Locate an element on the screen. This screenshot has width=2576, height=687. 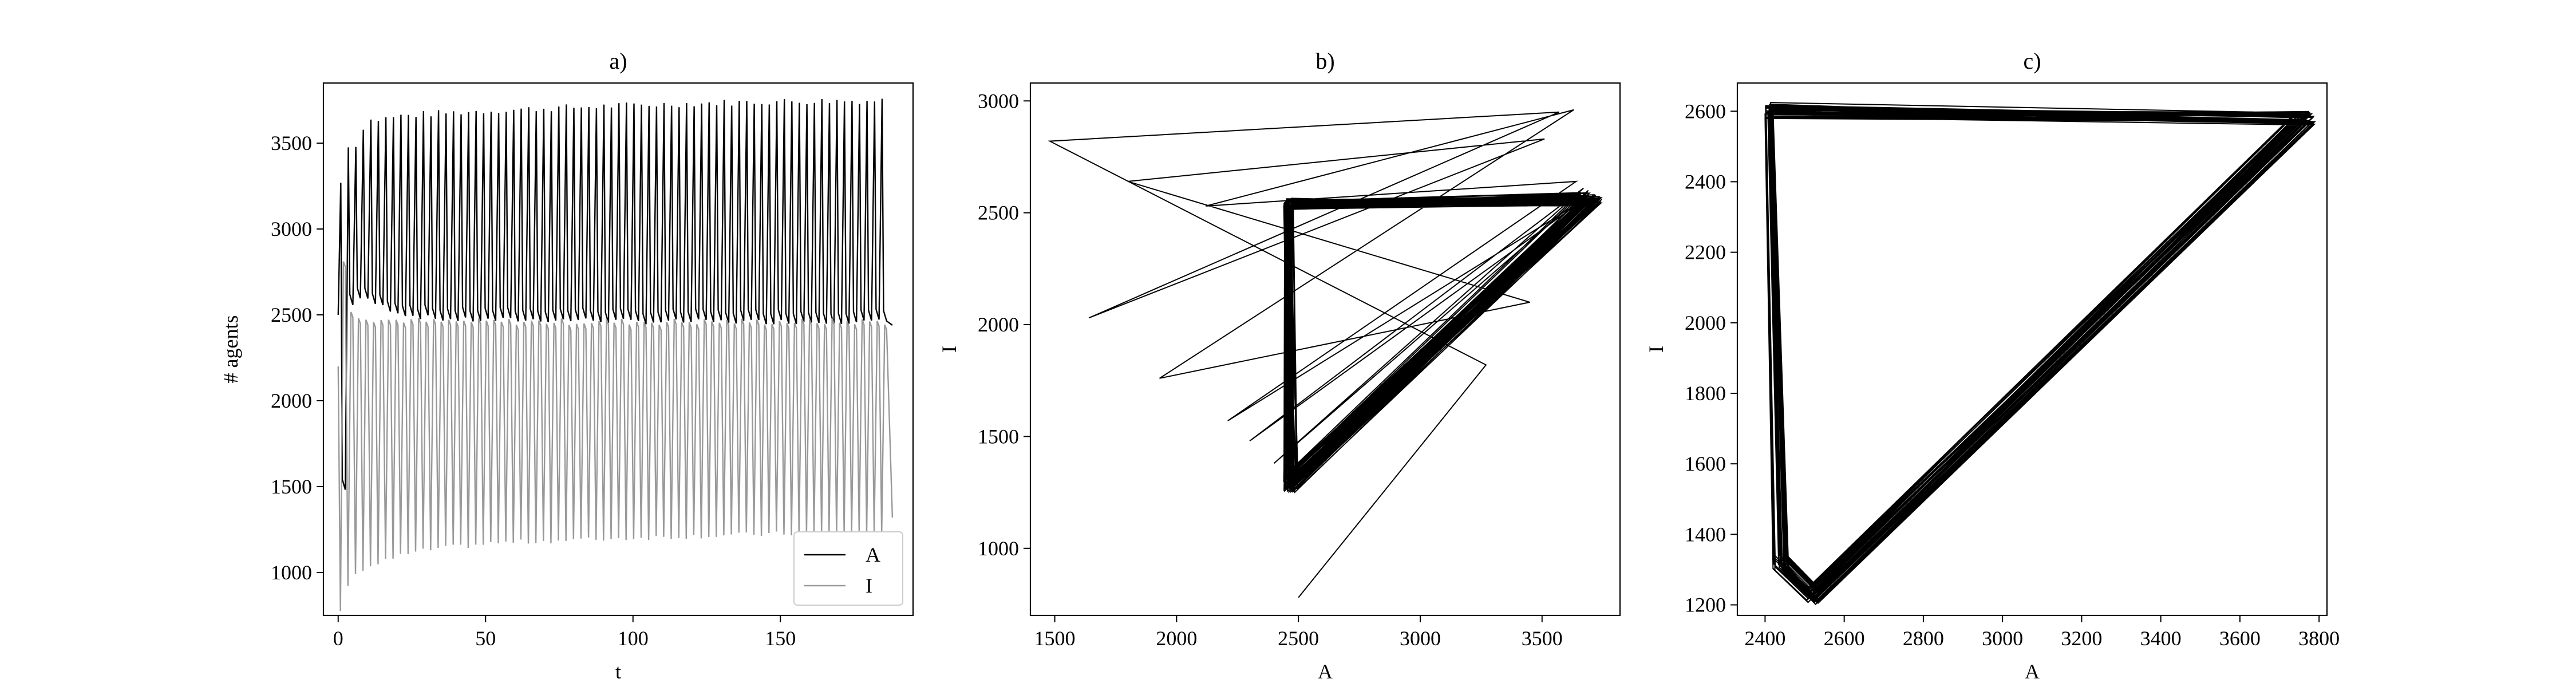
x-tick-label: 100 is located at coordinates (633, 639).